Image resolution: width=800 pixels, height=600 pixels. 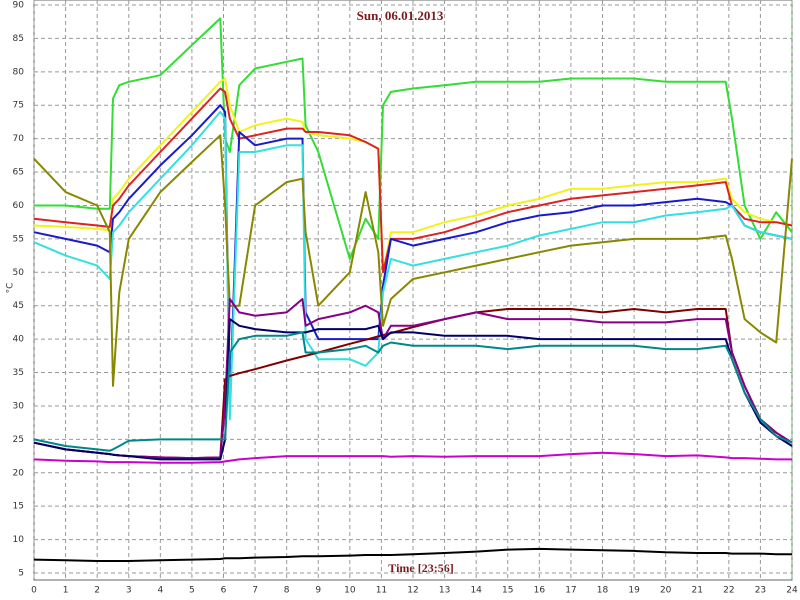 I want to click on y-axis-label: °C, so click(x=11, y=288).